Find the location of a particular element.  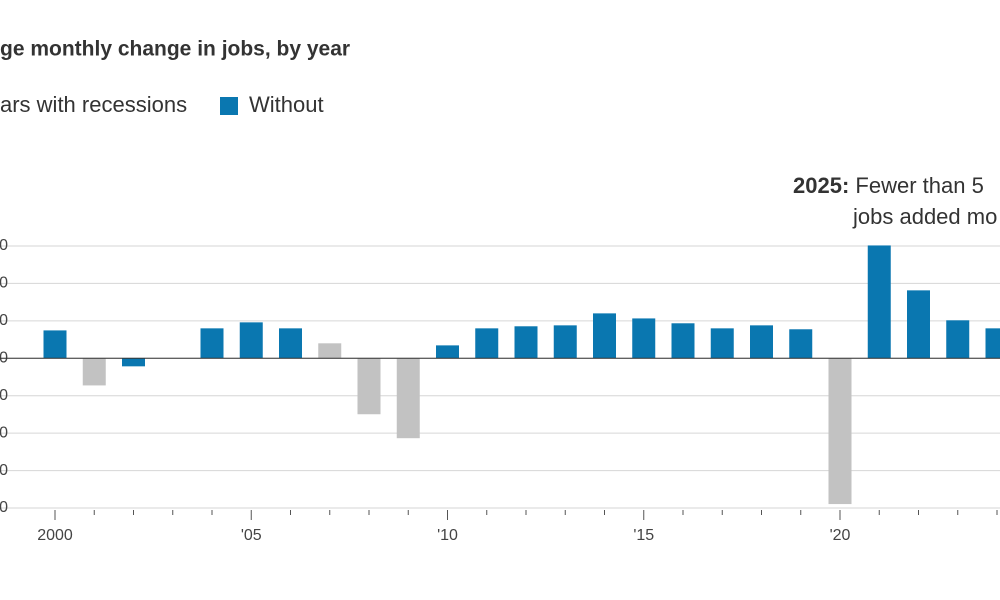

x-tick-label: '20 is located at coordinates (840, 535).